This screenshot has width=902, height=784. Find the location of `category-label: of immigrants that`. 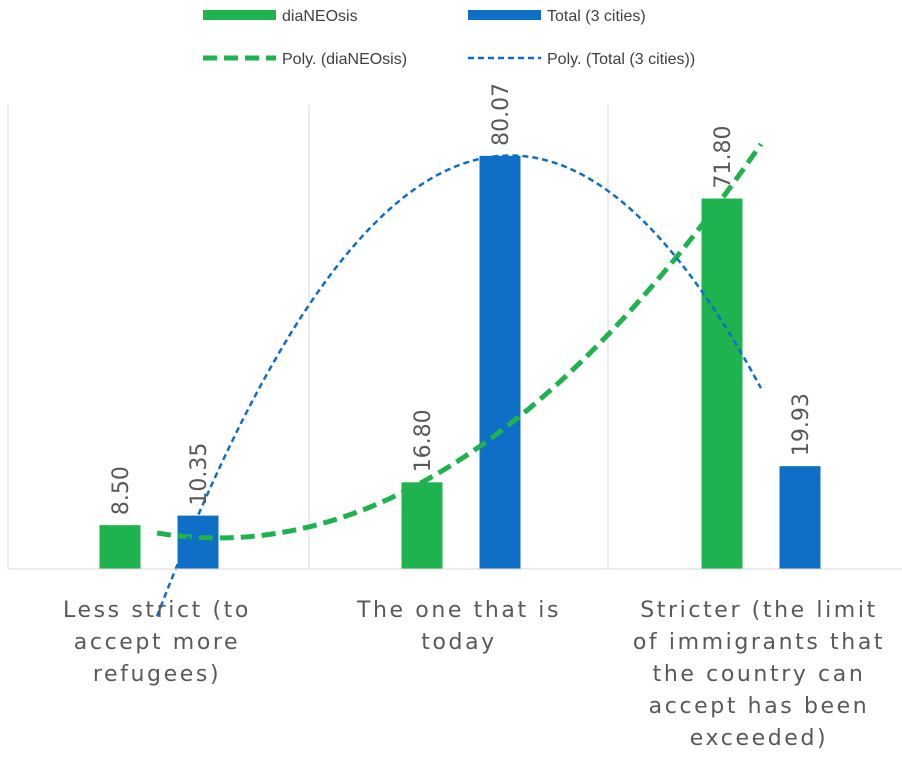

category-label: of immigrants that is located at coordinates (759, 642).